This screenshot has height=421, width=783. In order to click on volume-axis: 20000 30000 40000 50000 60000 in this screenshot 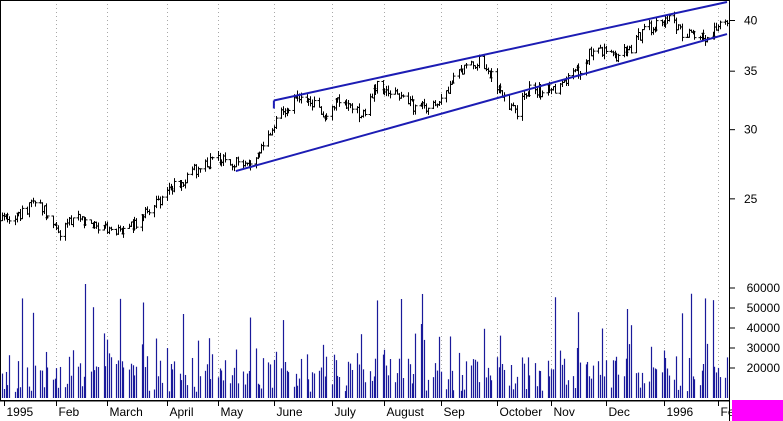, I will do `click(754, 328)`.